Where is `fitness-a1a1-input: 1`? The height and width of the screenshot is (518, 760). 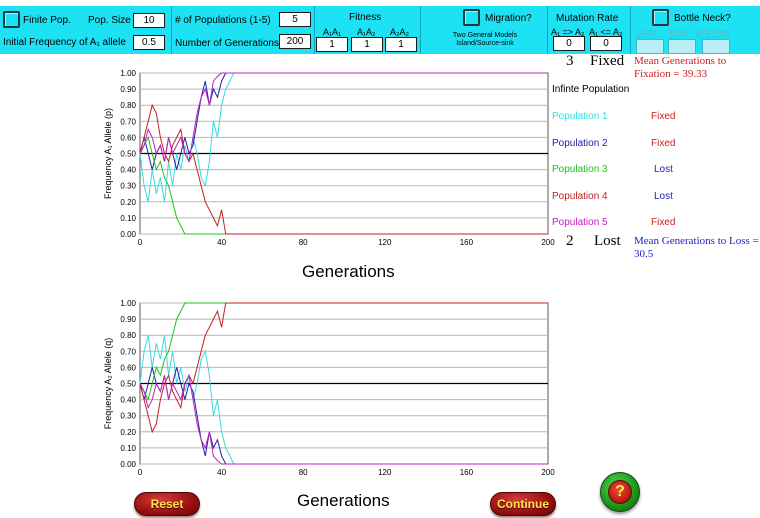
fitness-a1a1-input: 1 is located at coordinates (332, 44).